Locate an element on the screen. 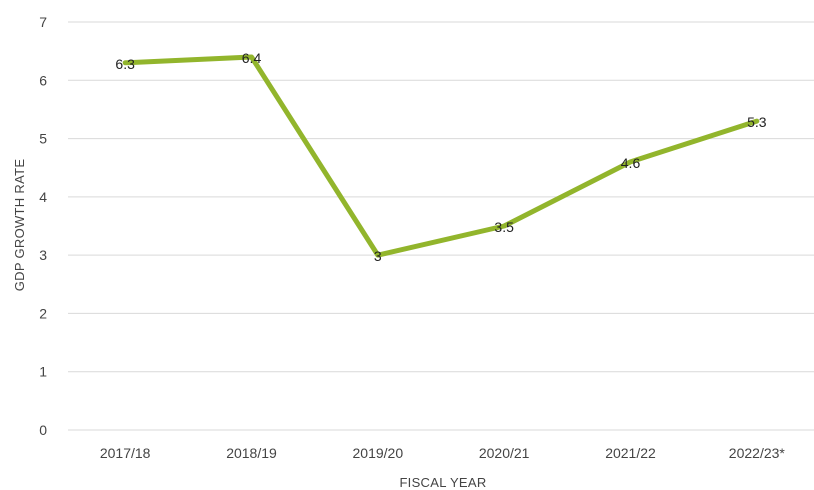  x-tick-label: 2022/23* is located at coordinates (757, 453).